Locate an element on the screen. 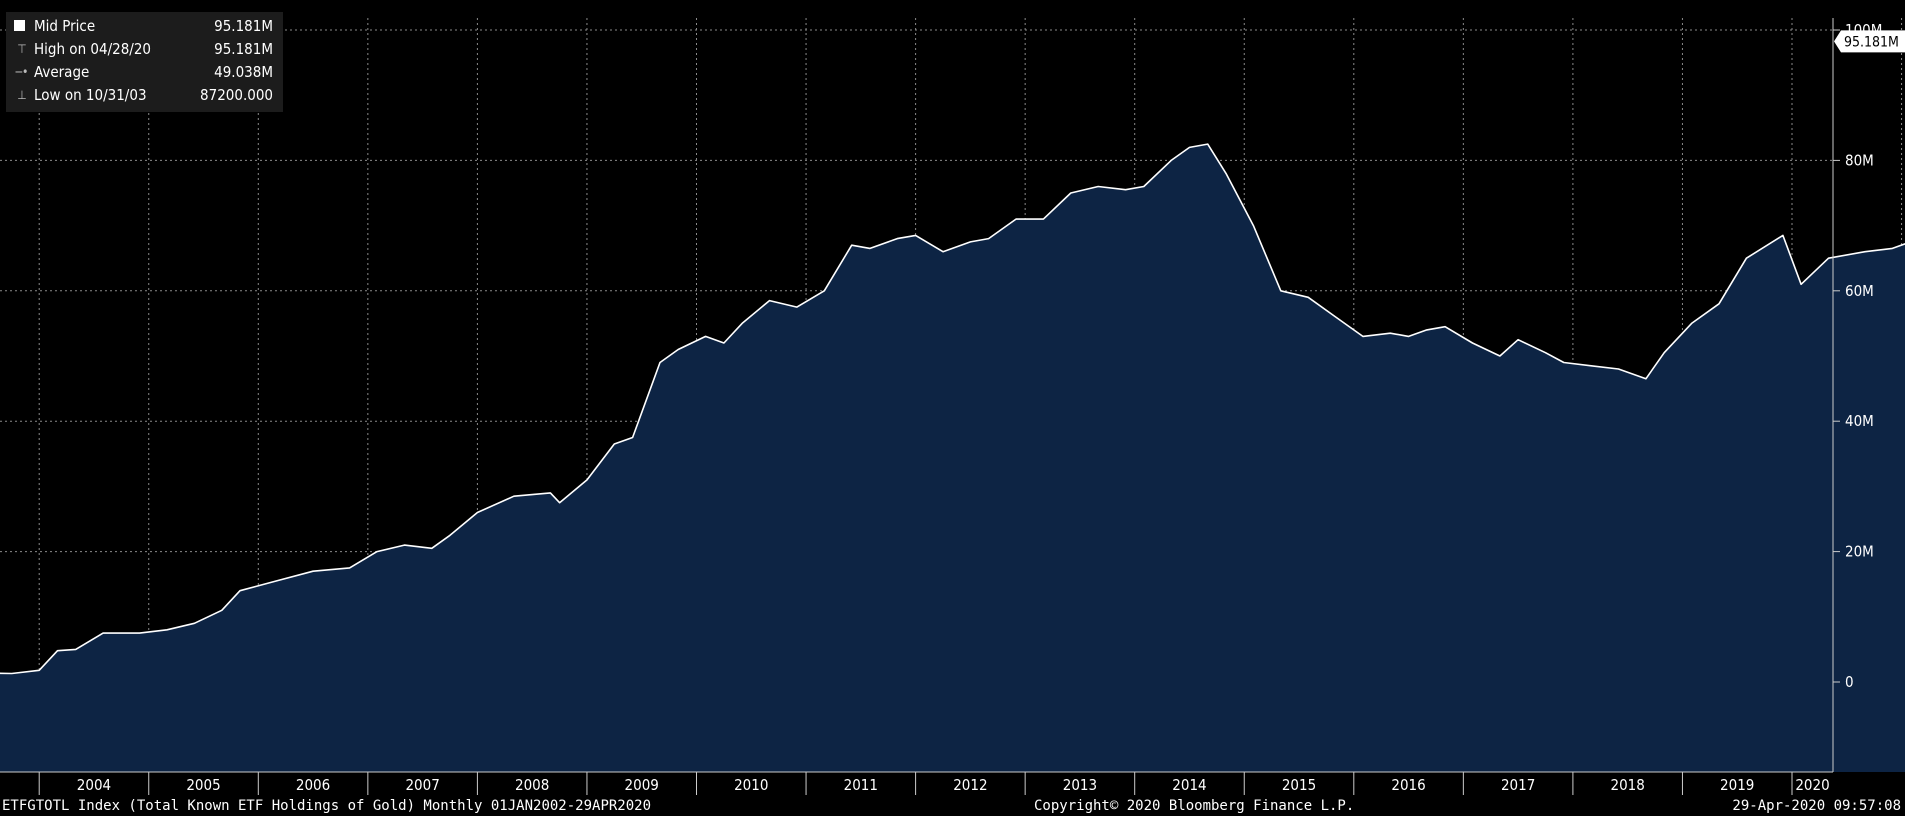 This screenshot has width=1905, height=816. low-marker-icon: ⊥ is located at coordinates (22, 95).